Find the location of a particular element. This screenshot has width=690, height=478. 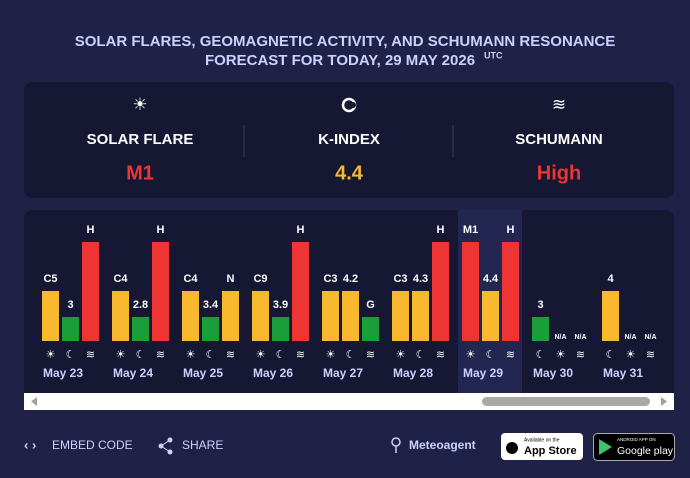

brand: Meteoagent is located at coordinates (433, 445).